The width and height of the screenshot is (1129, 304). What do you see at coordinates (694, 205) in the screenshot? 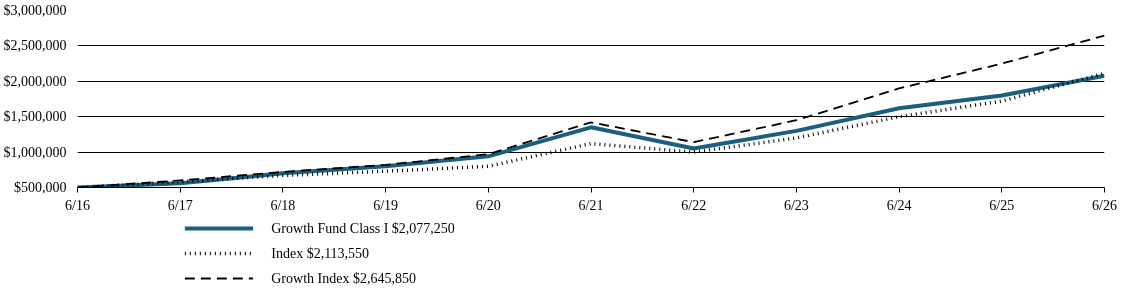
I see `x-tick-label: 6/22` at bounding box center [694, 205].